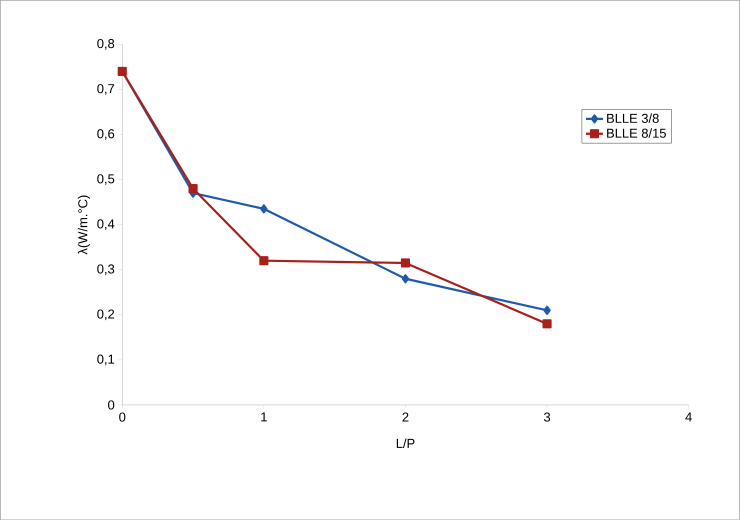 This screenshot has width=740, height=520. Describe the element at coordinates (105, 224) in the screenshot. I see `y-tick-label: 0,4` at that location.